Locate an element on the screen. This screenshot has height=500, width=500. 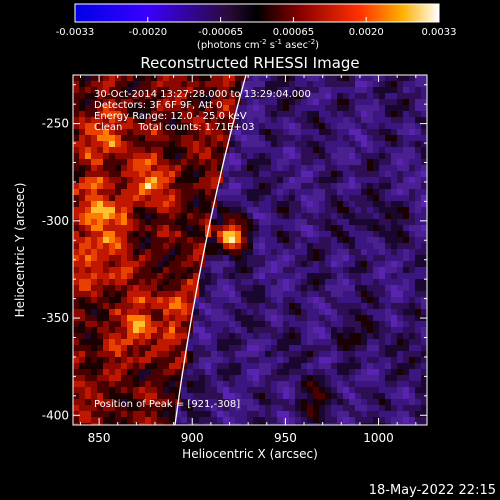
annotation-detectors: Detectors: 3F 6F 9F, Att 0 is located at coordinates (158, 105).